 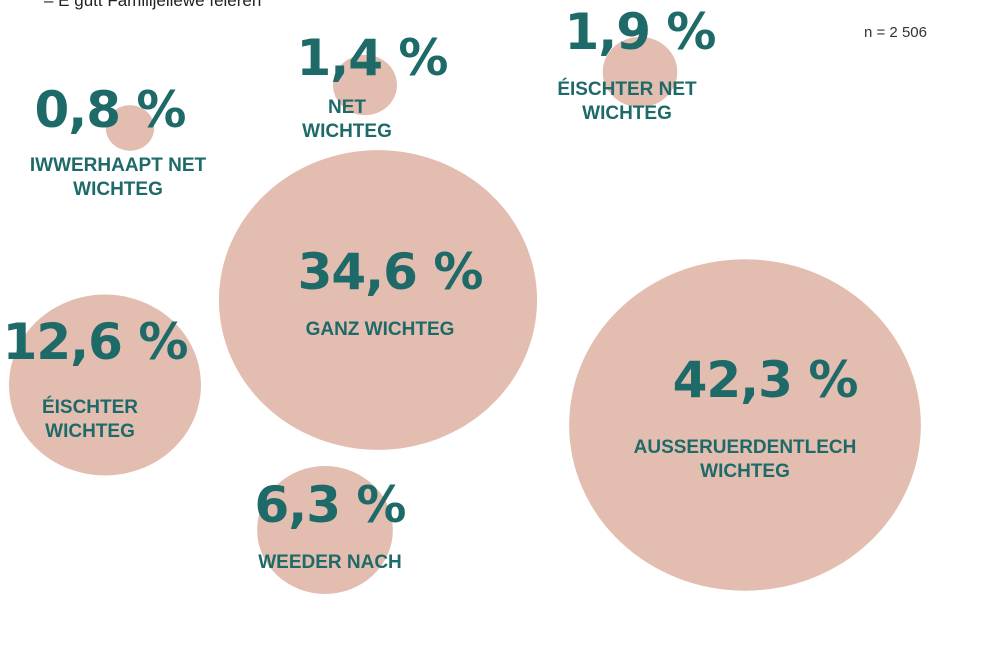 What do you see at coordinates (95, 342) in the screenshot?
I see `value-label: 12,6 %` at bounding box center [95, 342].